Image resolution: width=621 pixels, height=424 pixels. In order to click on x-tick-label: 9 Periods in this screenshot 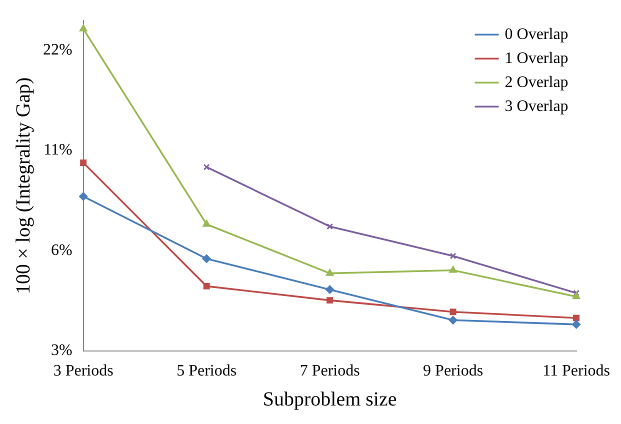, I will do `click(453, 371)`.